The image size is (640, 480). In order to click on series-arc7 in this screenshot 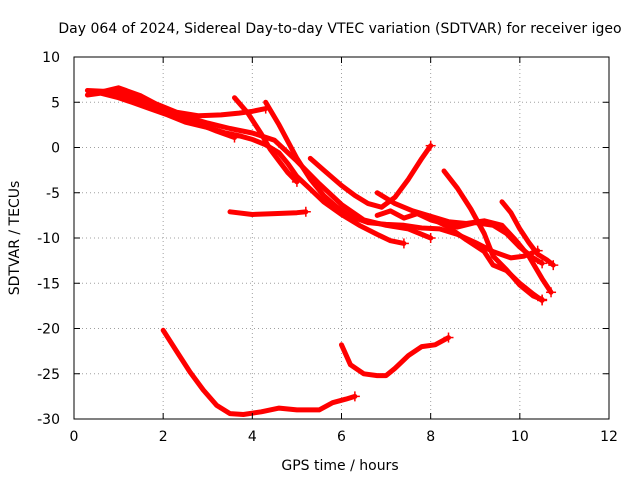, I will do `click(268, 213)`.